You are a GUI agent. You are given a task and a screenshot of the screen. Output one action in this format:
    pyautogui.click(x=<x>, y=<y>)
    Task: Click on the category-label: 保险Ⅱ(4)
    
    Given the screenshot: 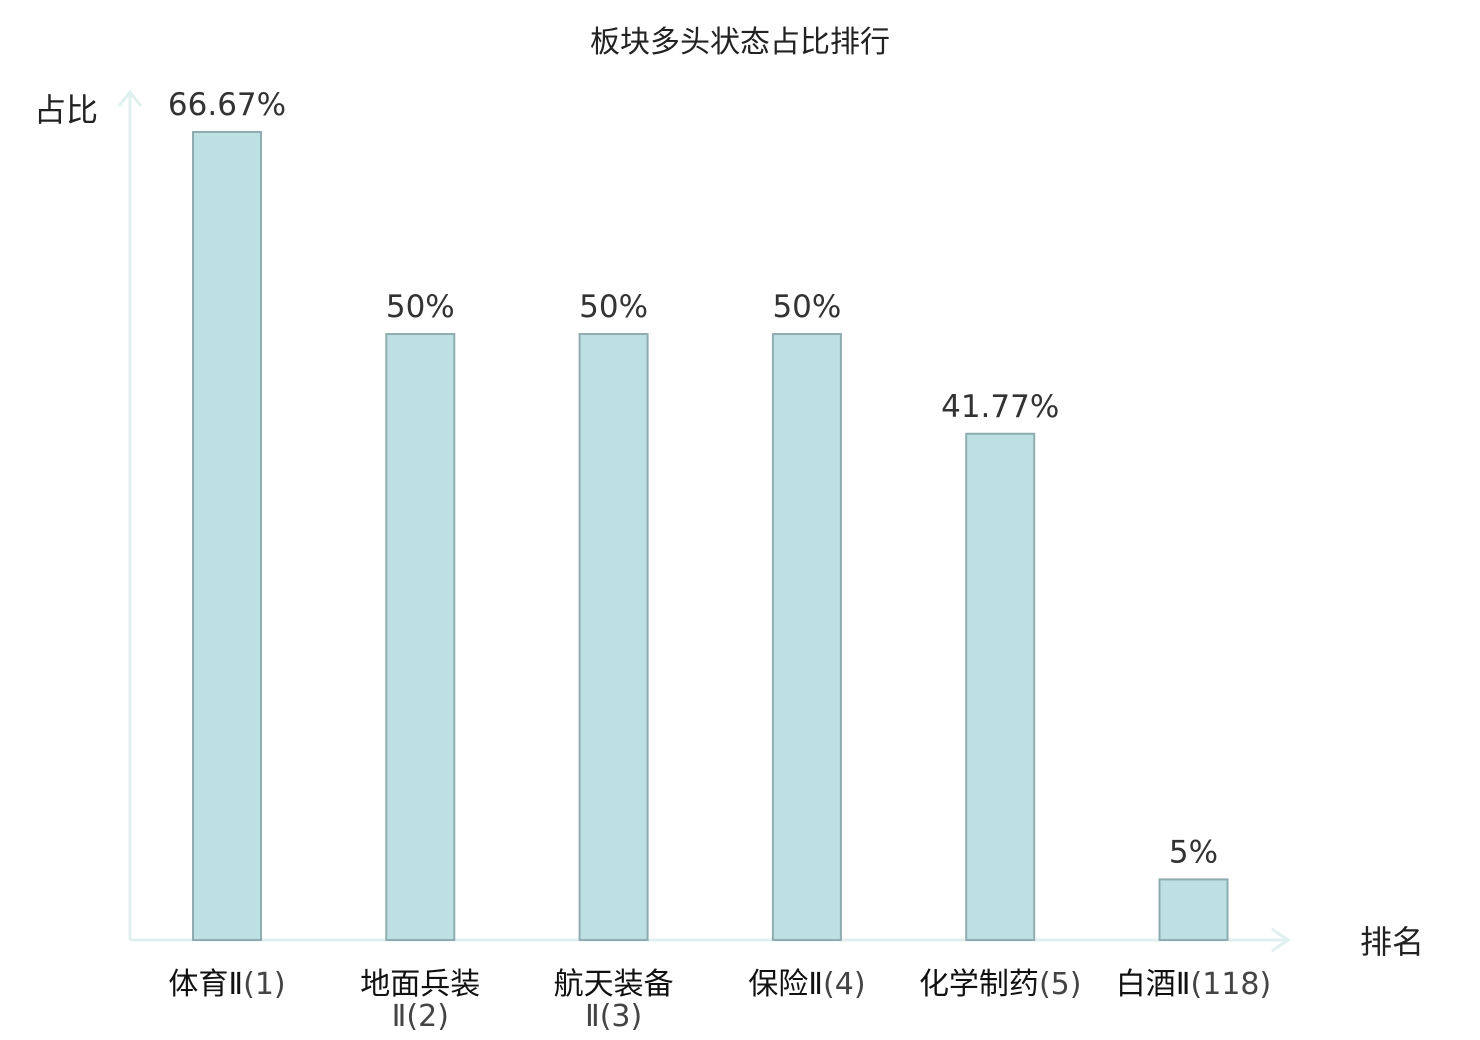 What is the action you would take?
    pyautogui.click(x=806, y=984)
    